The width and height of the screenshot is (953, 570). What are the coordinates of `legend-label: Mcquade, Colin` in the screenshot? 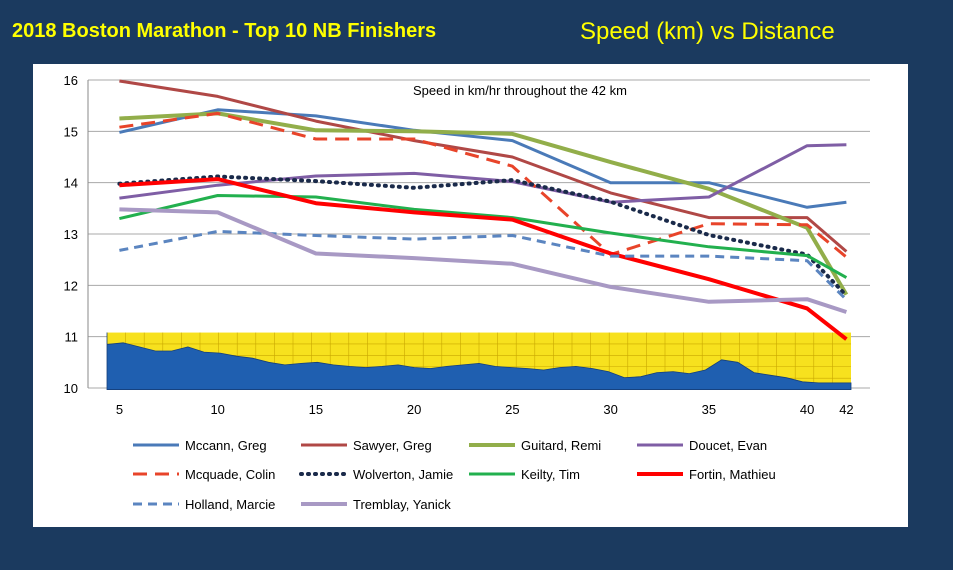 It's located at (230, 474).